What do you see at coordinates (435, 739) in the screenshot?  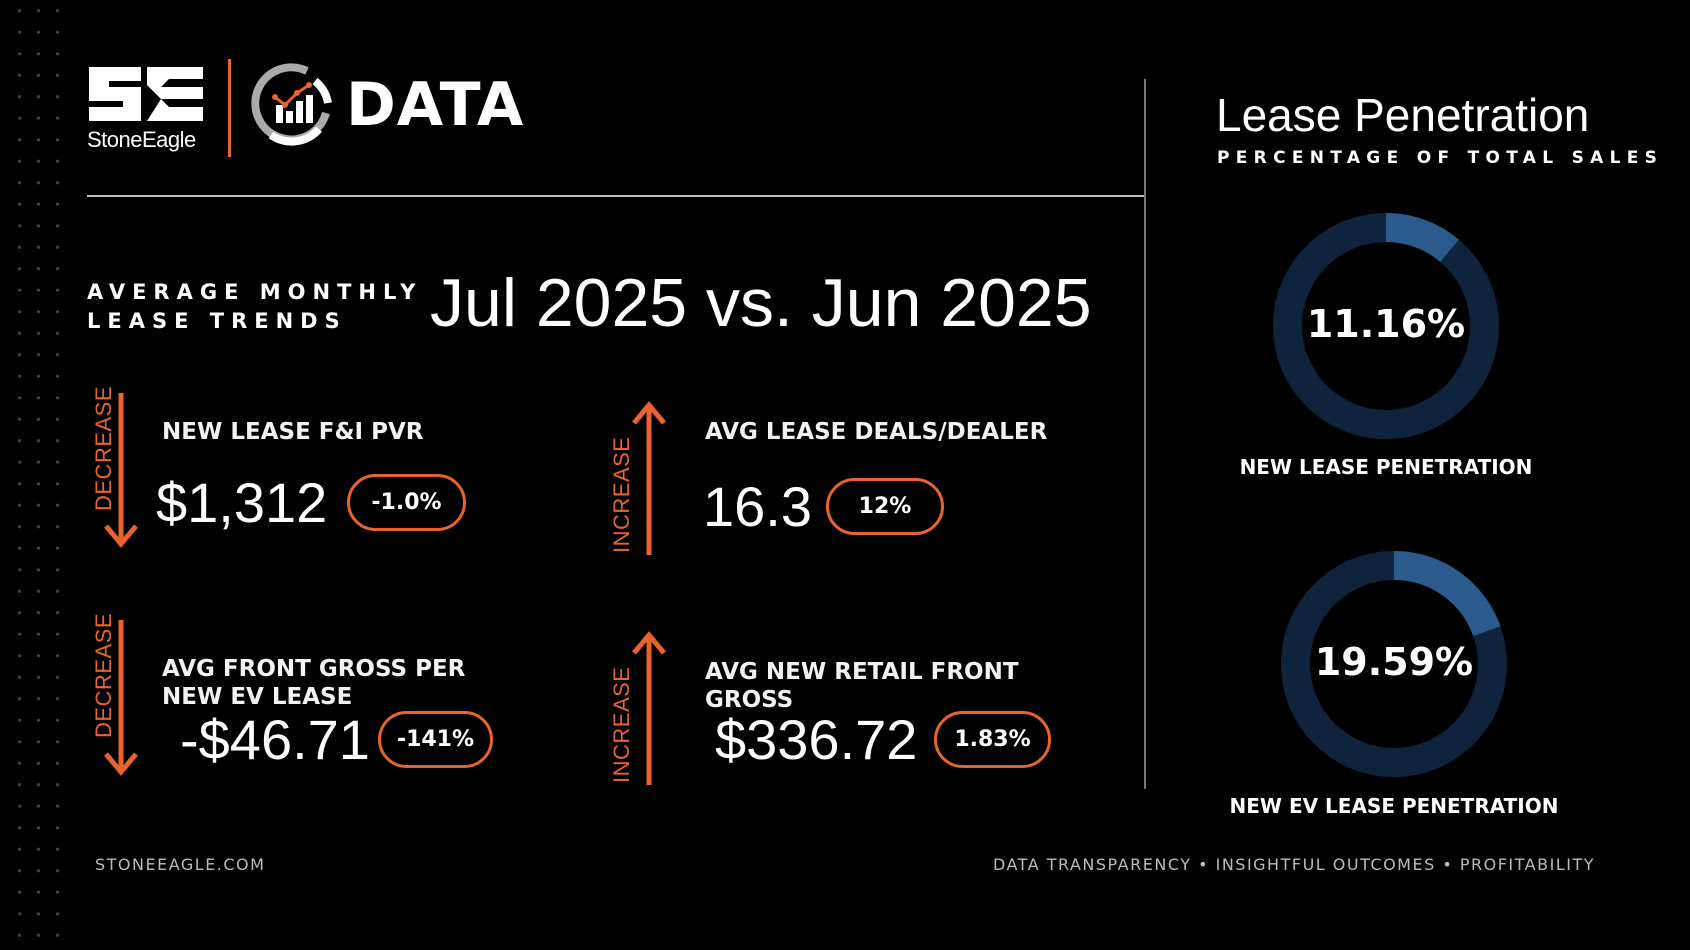 I see `change-badge: -141%` at bounding box center [435, 739].